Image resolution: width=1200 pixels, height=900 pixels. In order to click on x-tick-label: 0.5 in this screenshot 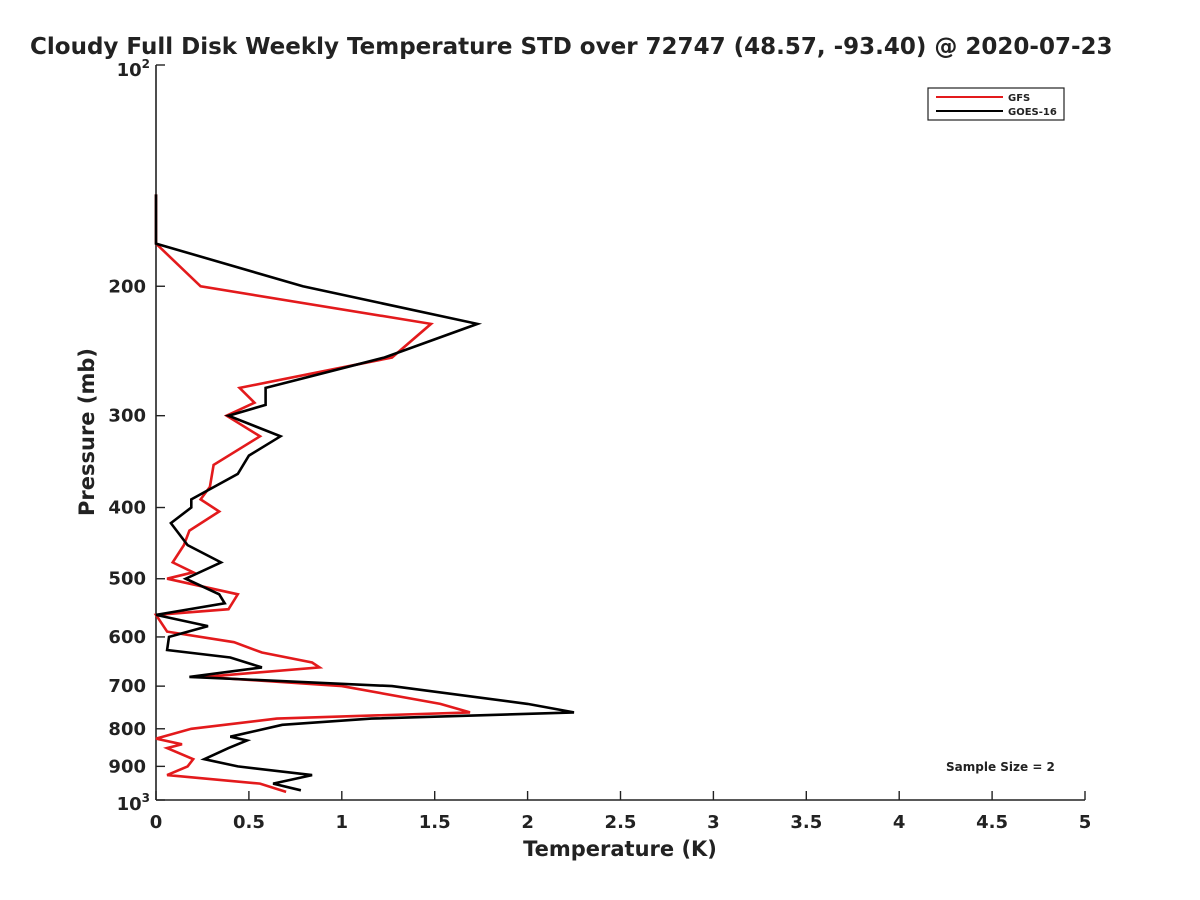, I will do `click(249, 822)`.